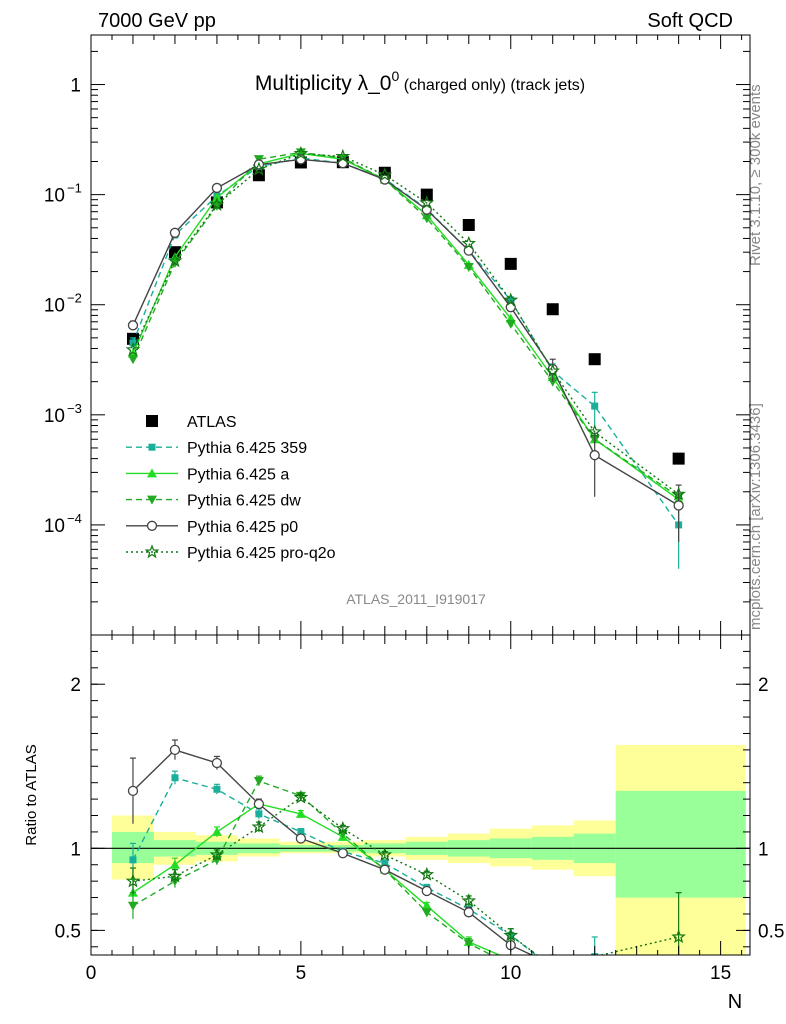 The height and width of the screenshot is (1024, 786). Describe the element at coordinates (261, 553) in the screenshot. I see `legend-label: Pythia 6.425 pro-q2o` at that location.